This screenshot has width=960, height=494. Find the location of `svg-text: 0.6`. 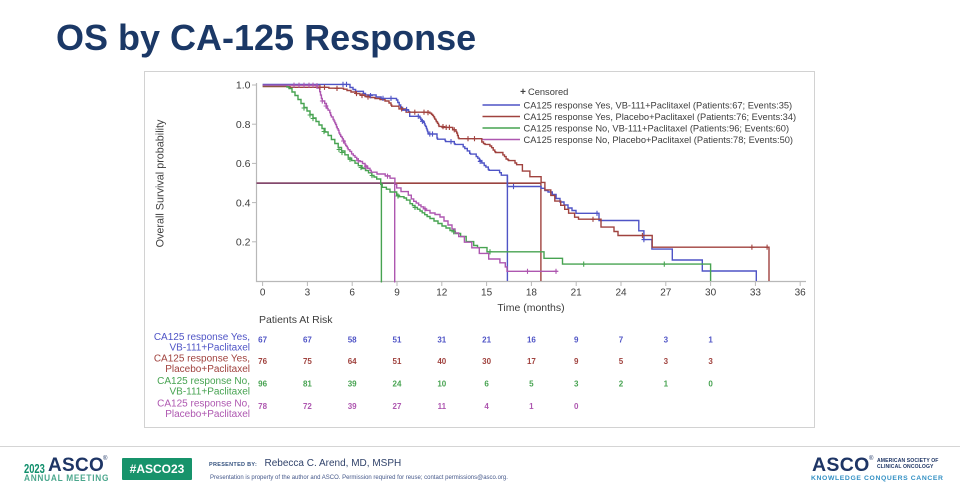

svg-text: 0.6 is located at coordinates (243, 164).